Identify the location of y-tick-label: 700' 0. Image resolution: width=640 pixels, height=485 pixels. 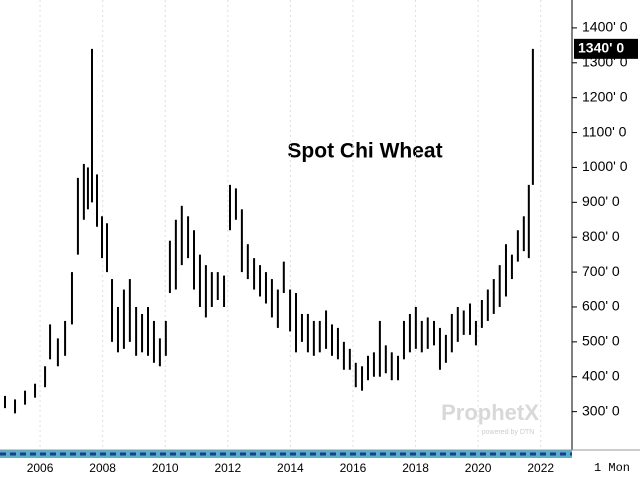
(601, 271).